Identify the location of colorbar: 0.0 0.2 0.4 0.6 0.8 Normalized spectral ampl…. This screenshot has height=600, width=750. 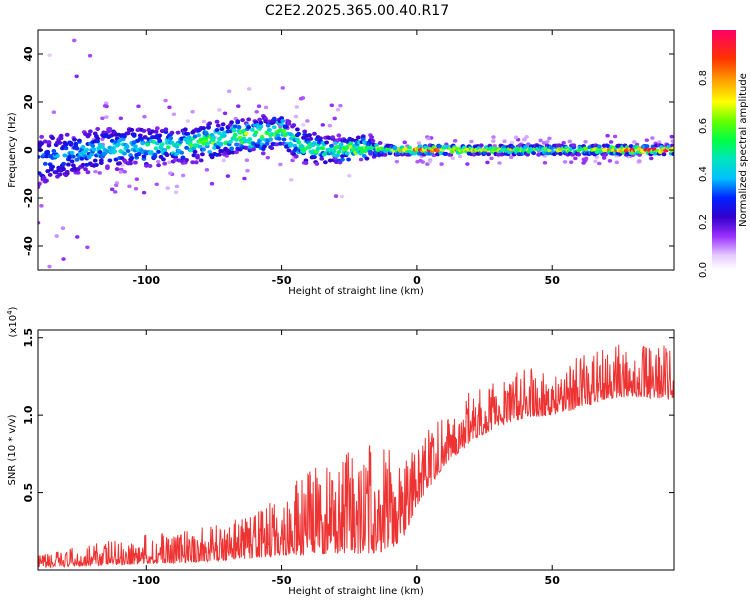
(723, 154).